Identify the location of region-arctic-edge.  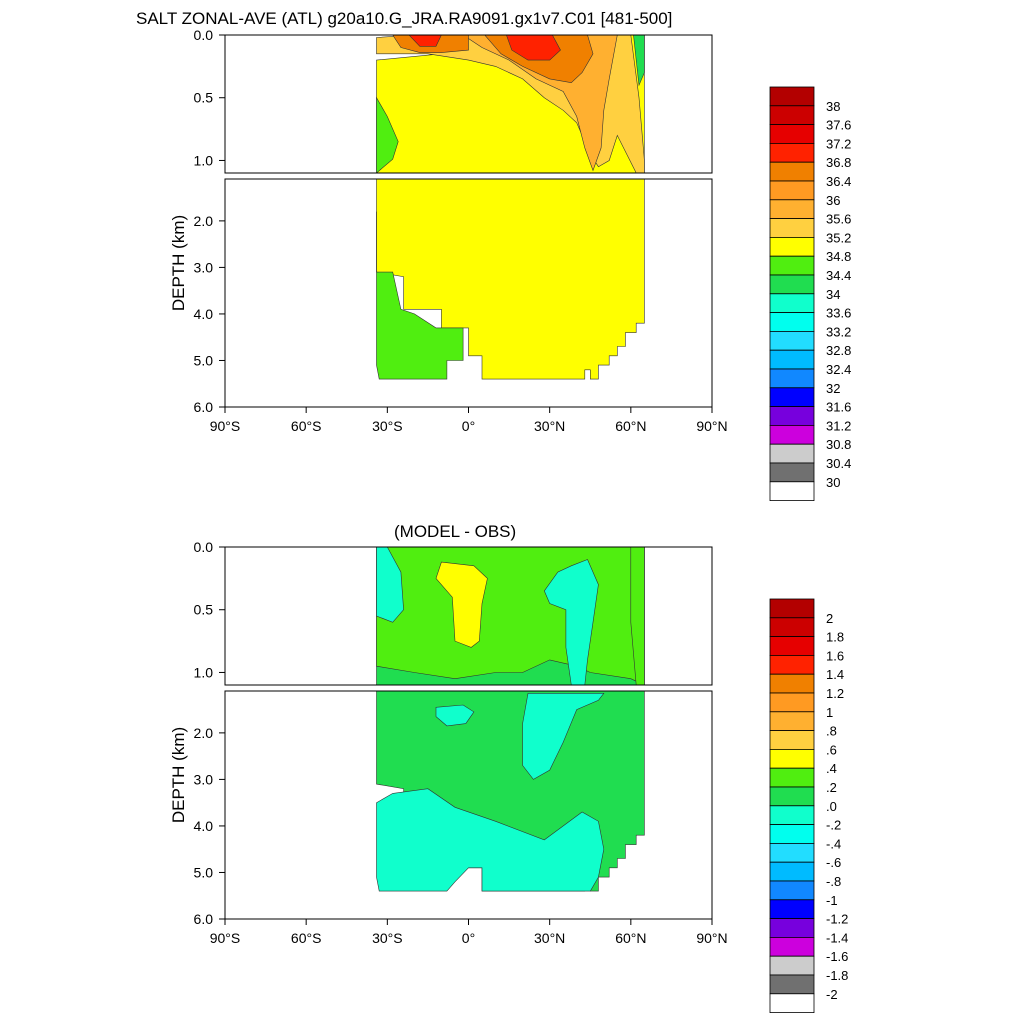
(639, 61).